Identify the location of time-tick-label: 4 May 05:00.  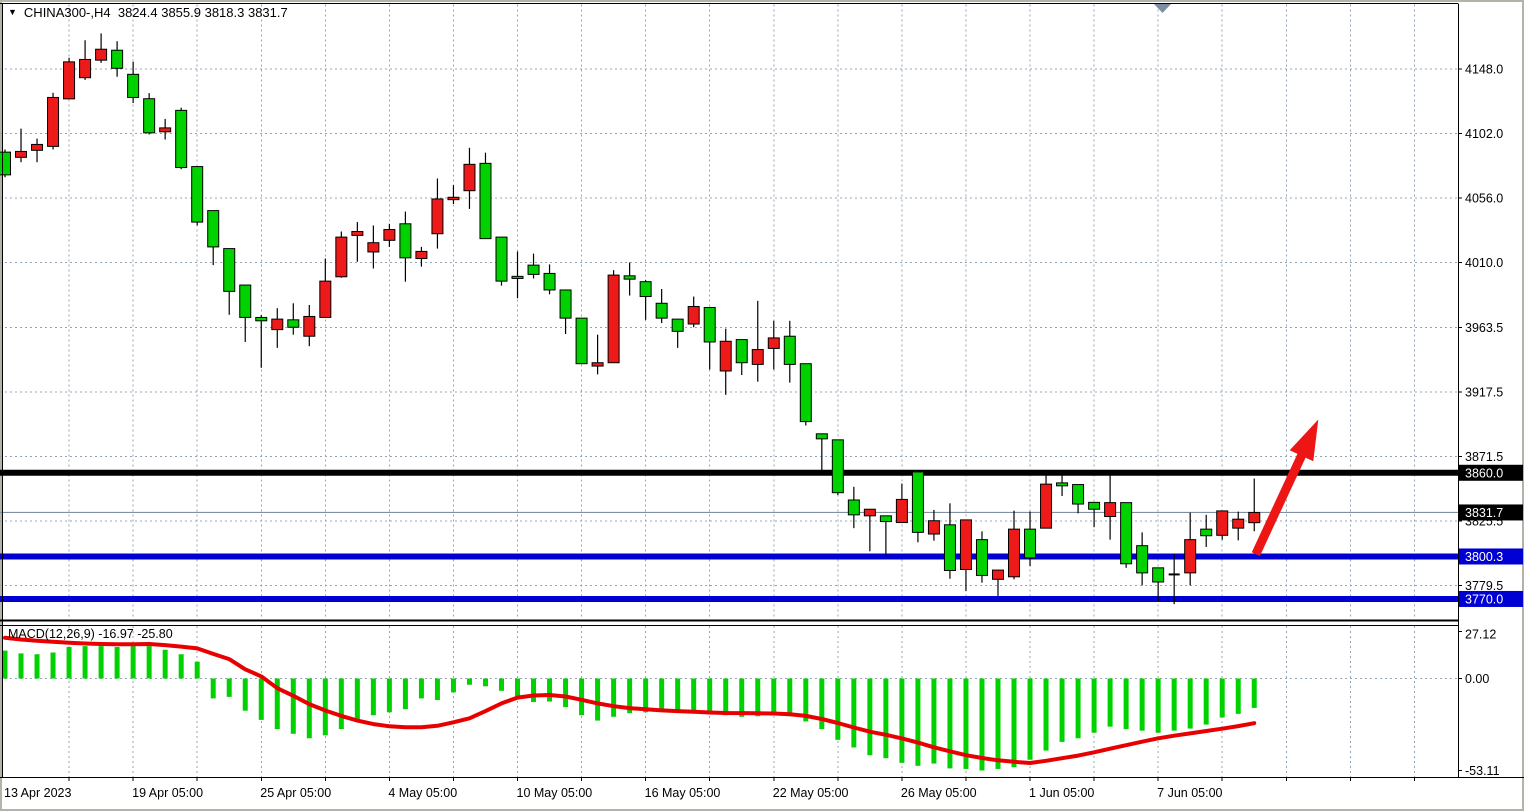
(422, 793).